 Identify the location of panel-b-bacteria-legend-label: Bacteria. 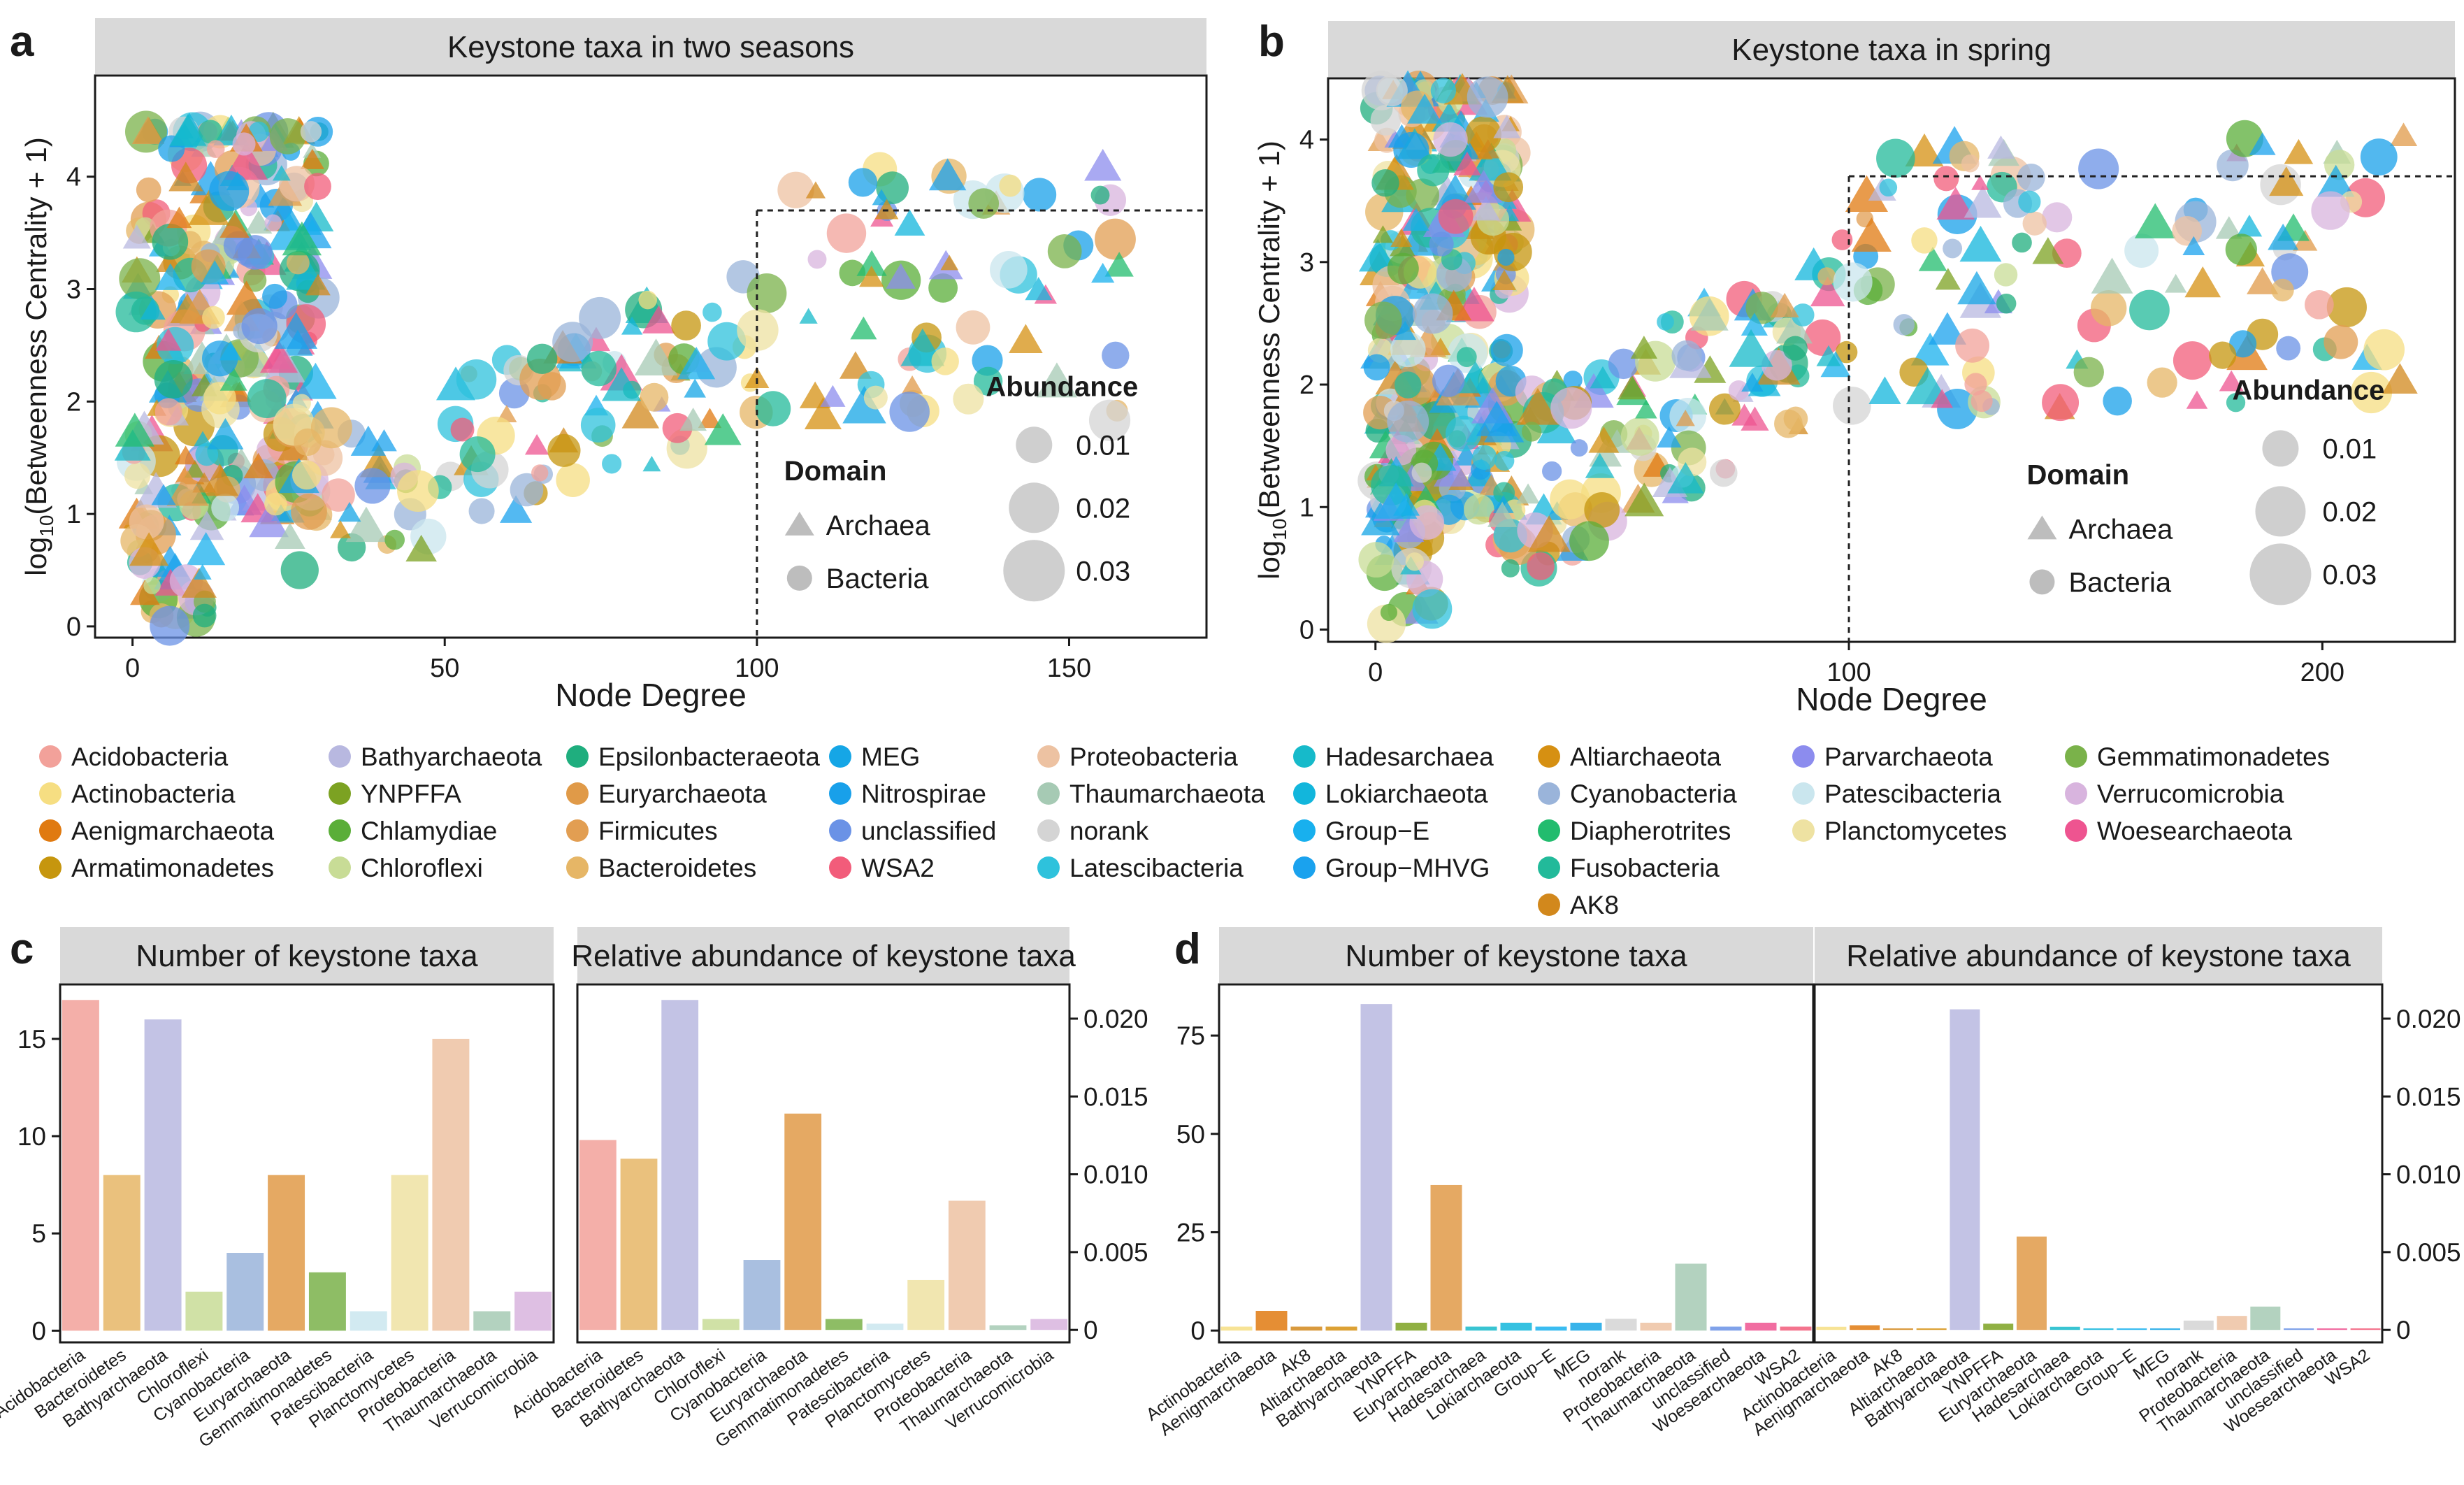
(2119, 583).